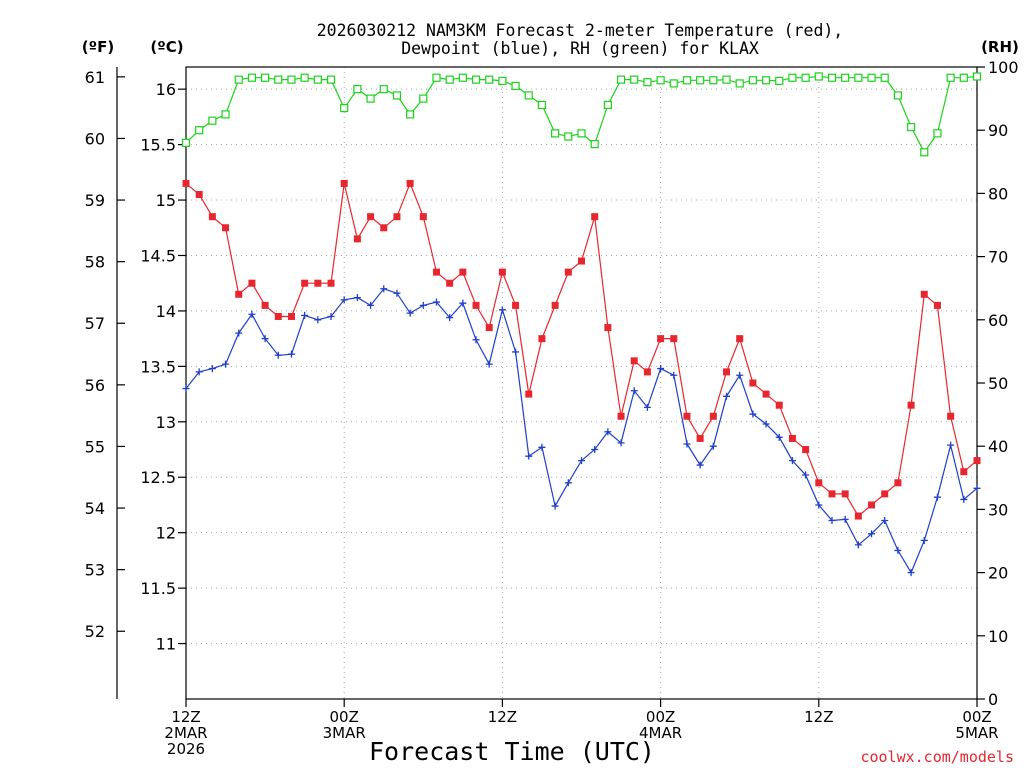  Describe the element at coordinates (158, 255) in the screenshot. I see `celsius-tick-label: 14.5` at that location.